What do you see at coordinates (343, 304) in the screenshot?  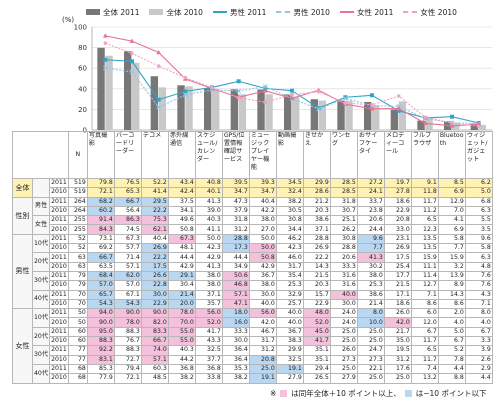 I see `value-cell: 30.0` at bounding box center [343, 304].